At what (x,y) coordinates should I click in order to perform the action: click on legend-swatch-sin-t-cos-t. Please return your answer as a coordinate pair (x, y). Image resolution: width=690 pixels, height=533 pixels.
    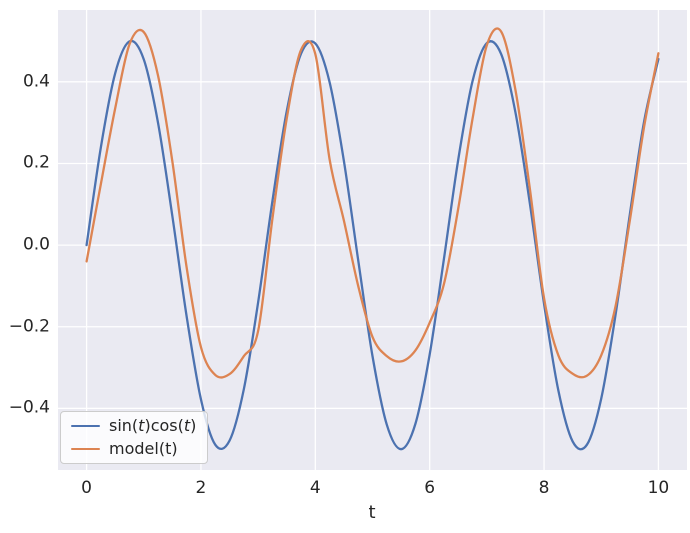
    Looking at the image, I should click on (85, 426).